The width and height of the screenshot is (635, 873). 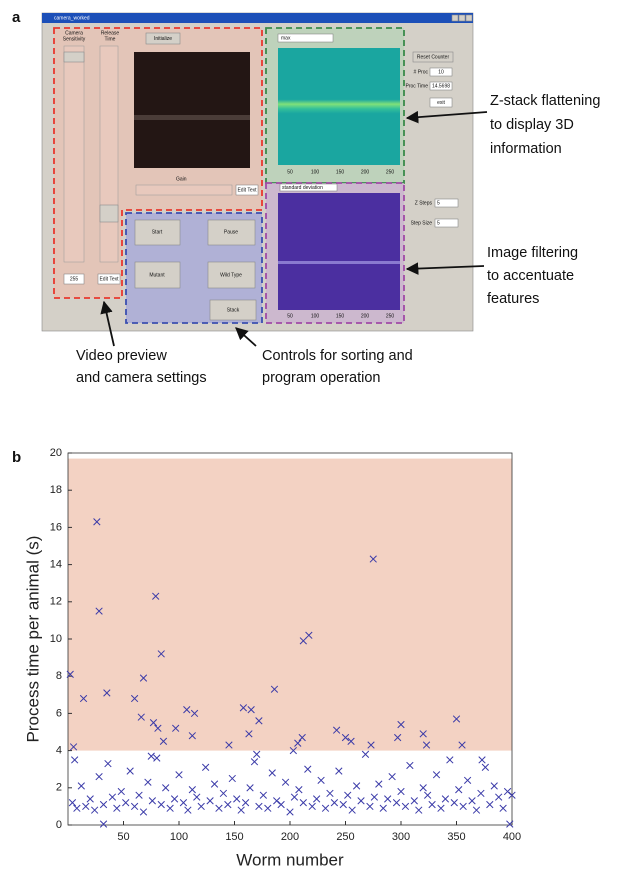 I want to click on slider-label: Release, so click(x=110, y=33).